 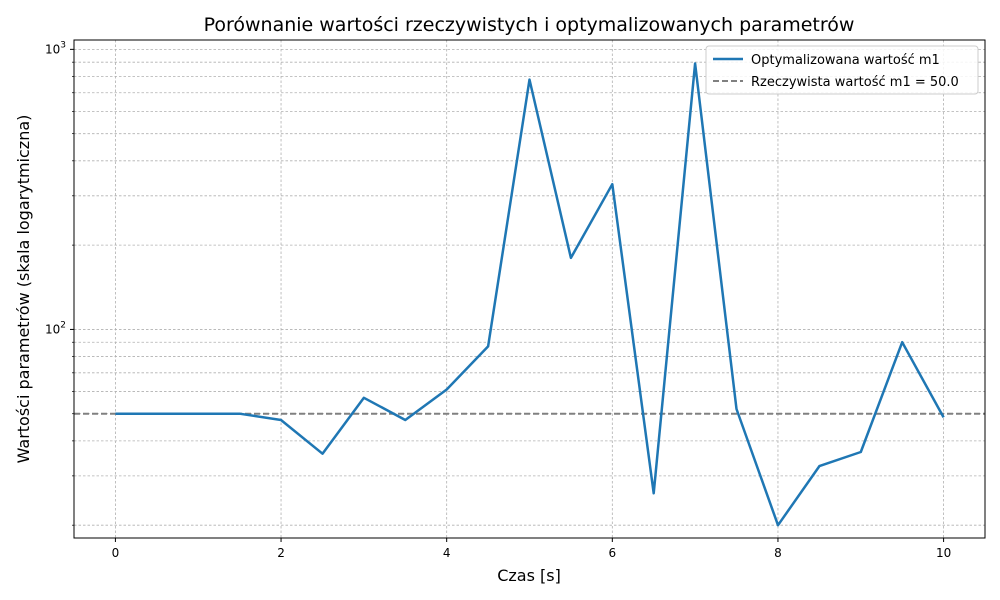 What do you see at coordinates (612, 553) in the screenshot?
I see `x-tick-label: 6` at bounding box center [612, 553].